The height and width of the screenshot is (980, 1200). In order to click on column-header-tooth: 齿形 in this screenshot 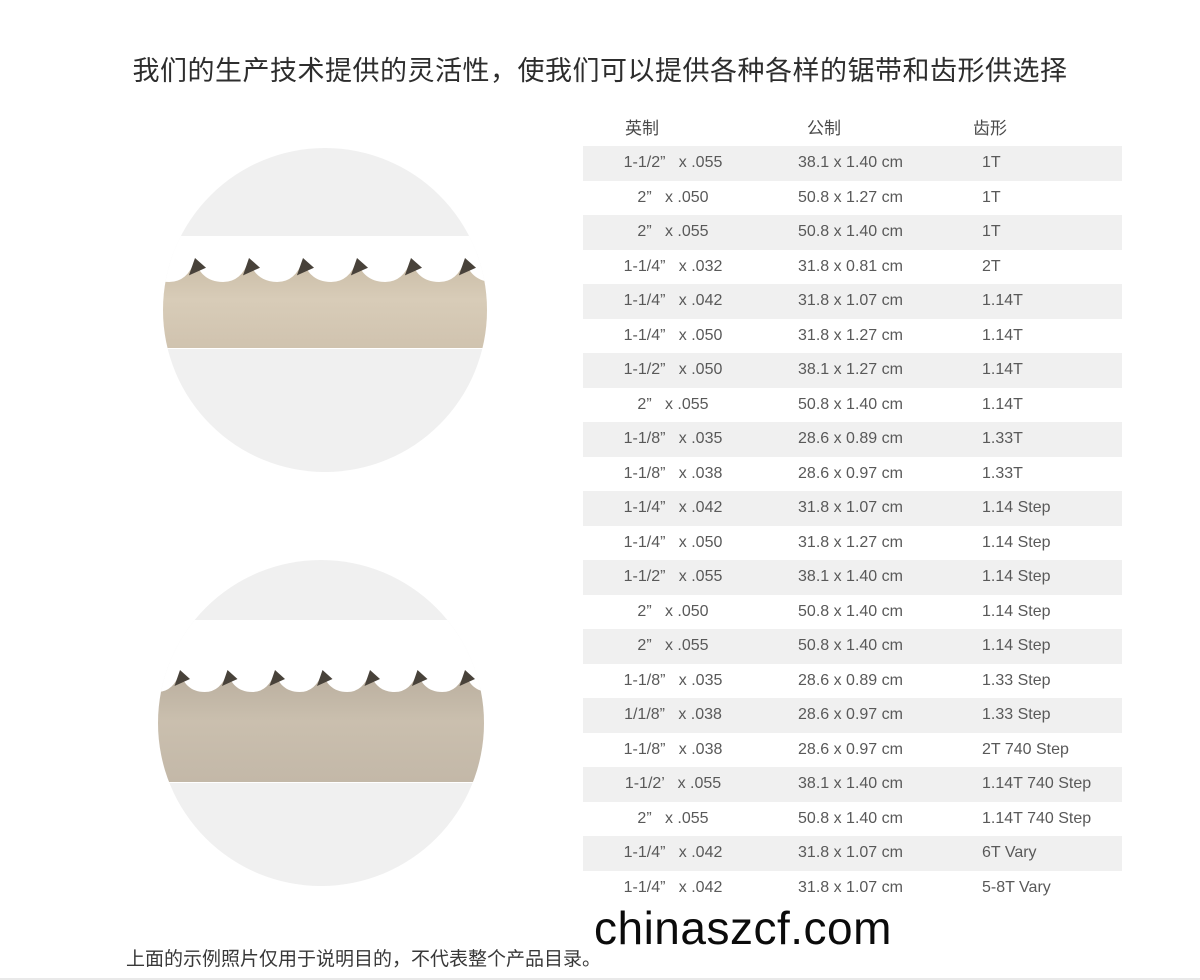, I will do `click(990, 128)`.